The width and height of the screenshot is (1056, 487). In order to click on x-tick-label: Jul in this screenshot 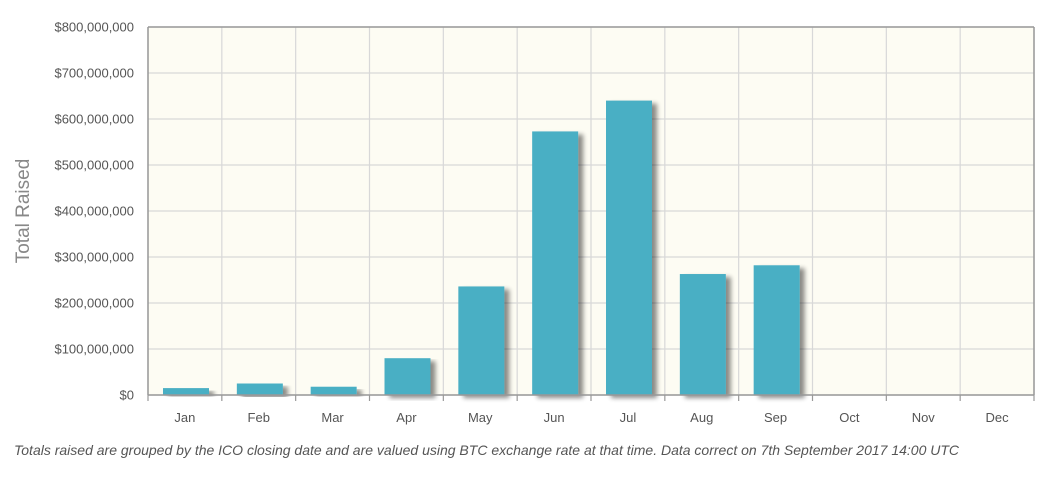, I will do `click(628, 417)`.